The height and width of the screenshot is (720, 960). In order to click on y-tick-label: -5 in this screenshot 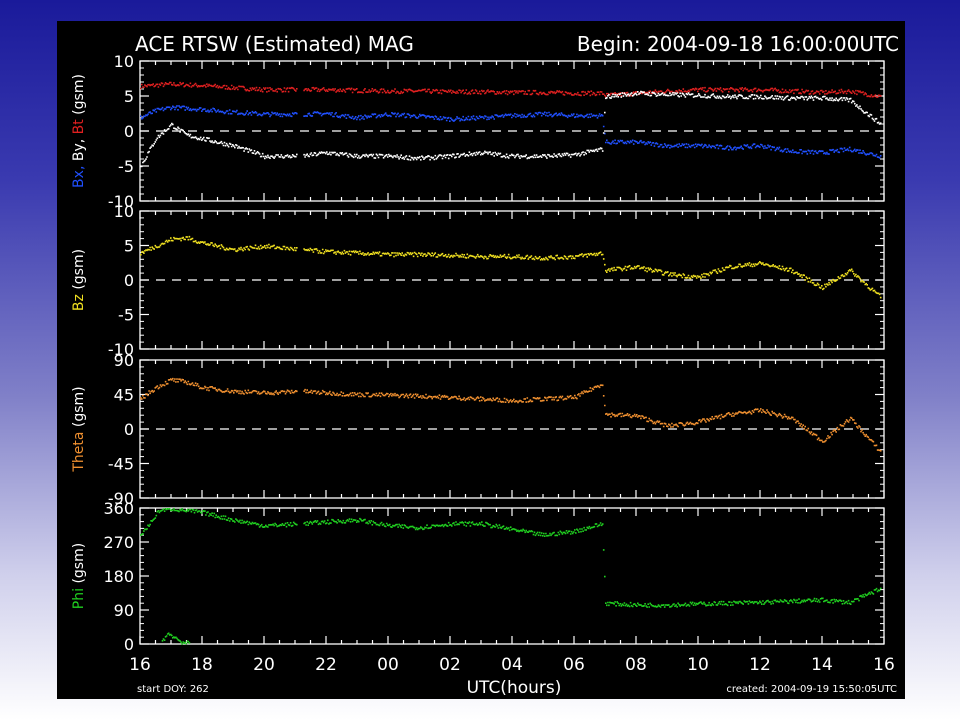, I will do `click(126, 315)`.